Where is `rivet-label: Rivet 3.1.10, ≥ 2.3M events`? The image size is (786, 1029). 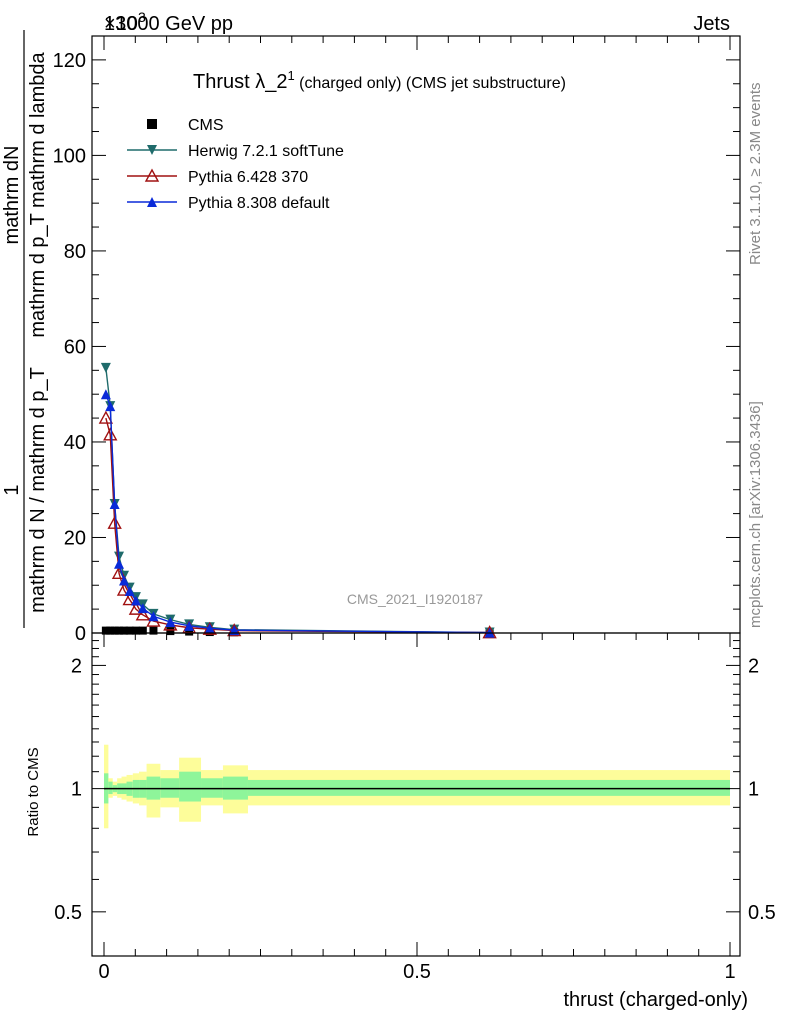
rivet-label: Rivet 3.1.10, ≥ 2.3M events is located at coordinates (755, 174).